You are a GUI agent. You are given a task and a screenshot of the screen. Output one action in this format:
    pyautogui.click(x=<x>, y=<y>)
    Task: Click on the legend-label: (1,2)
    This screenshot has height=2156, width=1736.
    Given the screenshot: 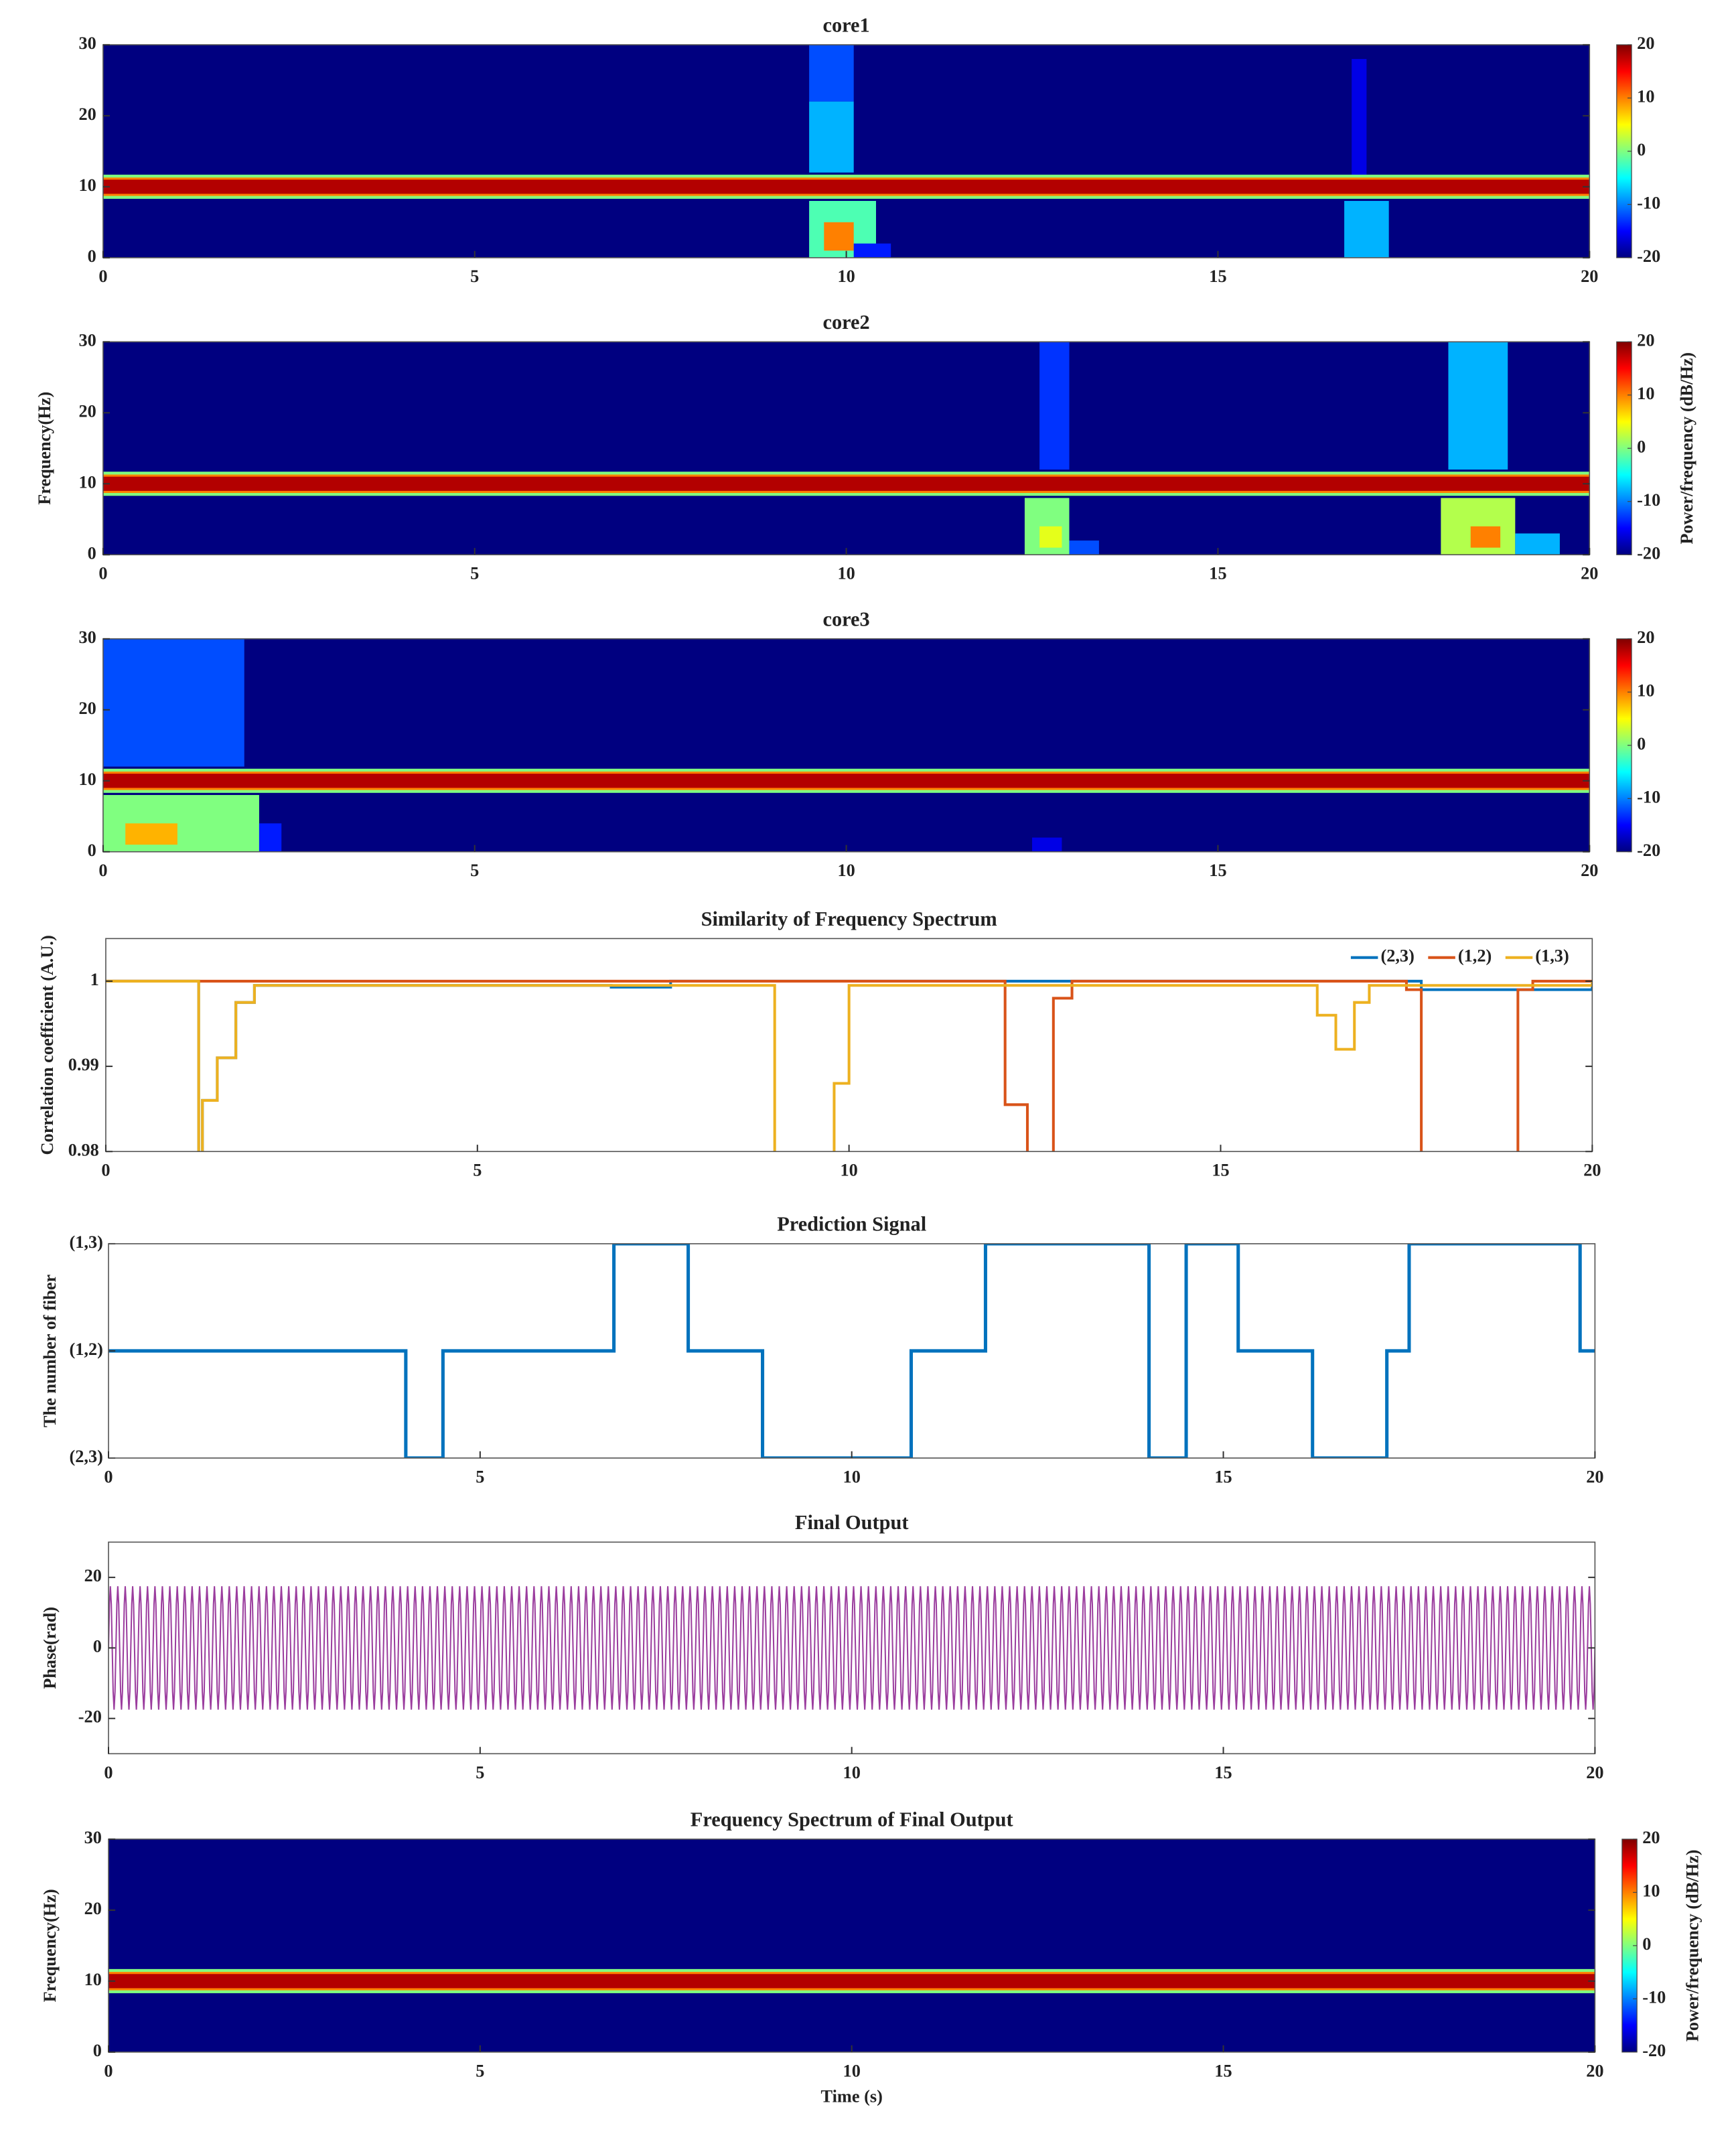 What is the action you would take?
    pyautogui.click(x=1475, y=956)
    